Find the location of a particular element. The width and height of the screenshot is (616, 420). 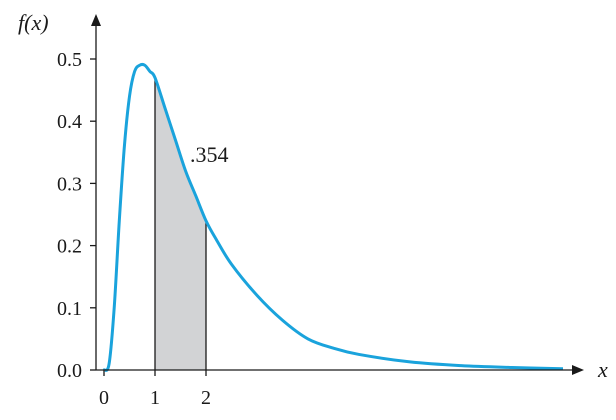

y-tick-label: 0.1 is located at coordinates (69, 309).